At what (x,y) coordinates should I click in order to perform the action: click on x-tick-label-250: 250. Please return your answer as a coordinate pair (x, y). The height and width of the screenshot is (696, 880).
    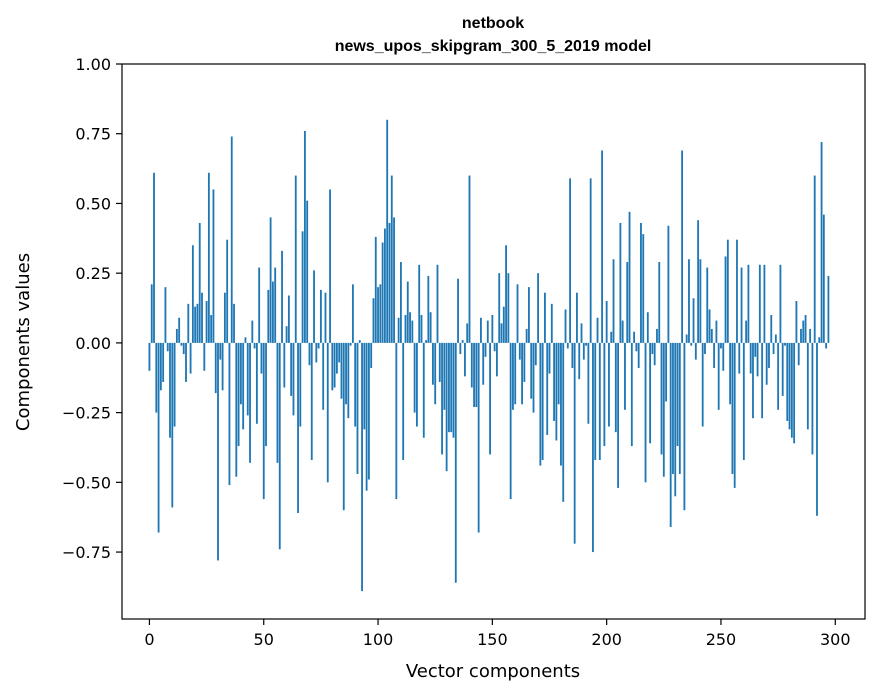
    Looking at the image, I should click on (721, 639).